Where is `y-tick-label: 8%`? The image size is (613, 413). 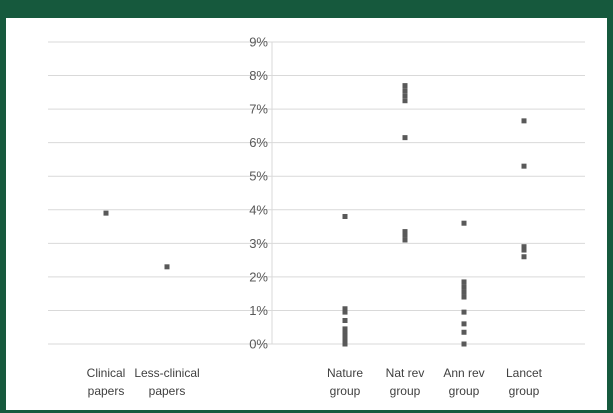
y-tick-label: 8% is located at coordinates (258, 75).